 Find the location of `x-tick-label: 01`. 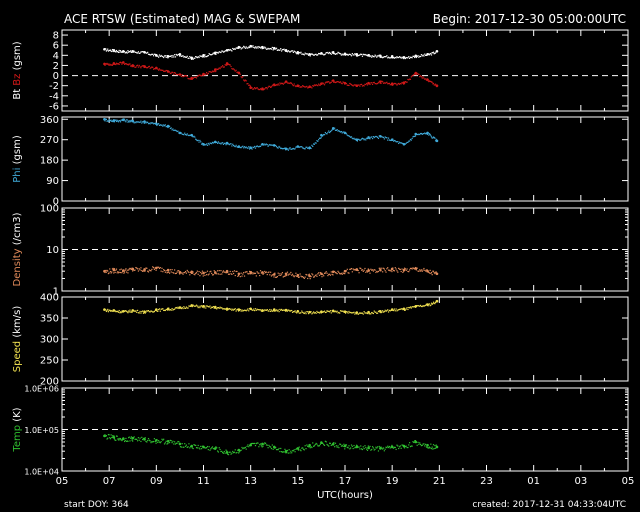

x-tick-label: 01 is located at coordinates (533, 481).